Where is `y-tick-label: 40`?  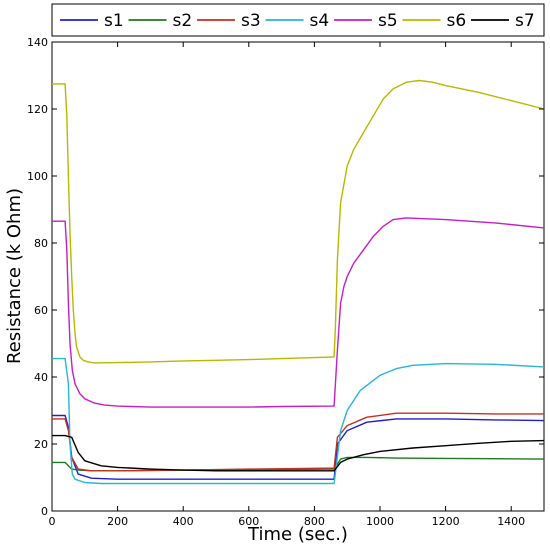 y-tick-label: 40 is located at coordinates (41, 377).